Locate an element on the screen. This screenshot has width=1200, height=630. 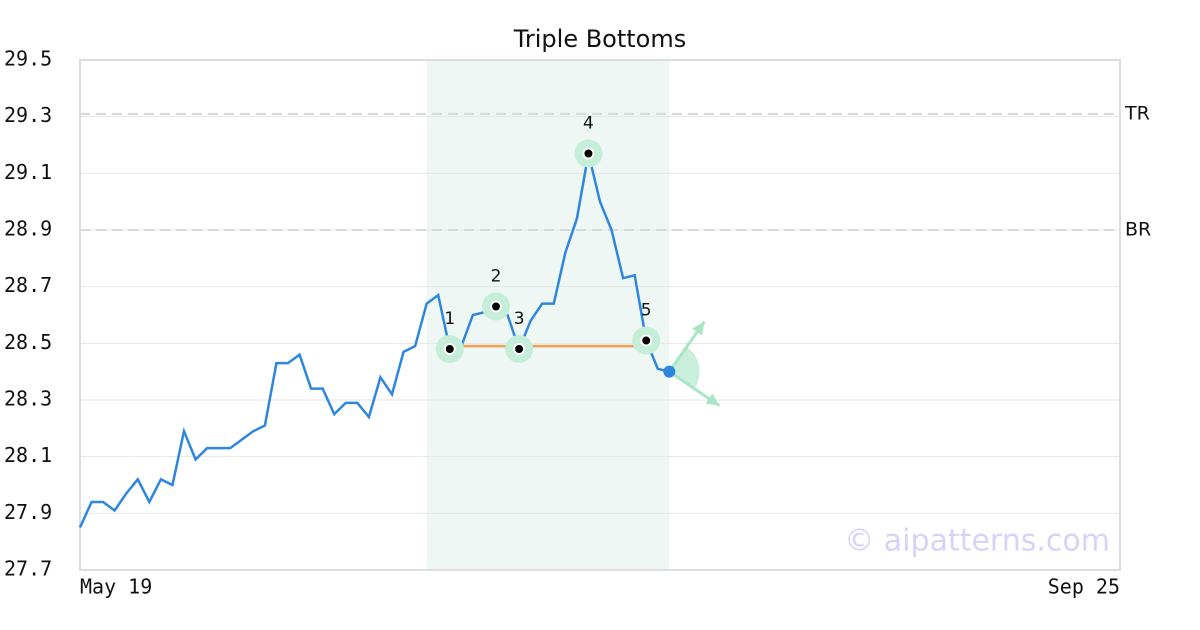
projection-wedge is located at coordinates (684, 367).